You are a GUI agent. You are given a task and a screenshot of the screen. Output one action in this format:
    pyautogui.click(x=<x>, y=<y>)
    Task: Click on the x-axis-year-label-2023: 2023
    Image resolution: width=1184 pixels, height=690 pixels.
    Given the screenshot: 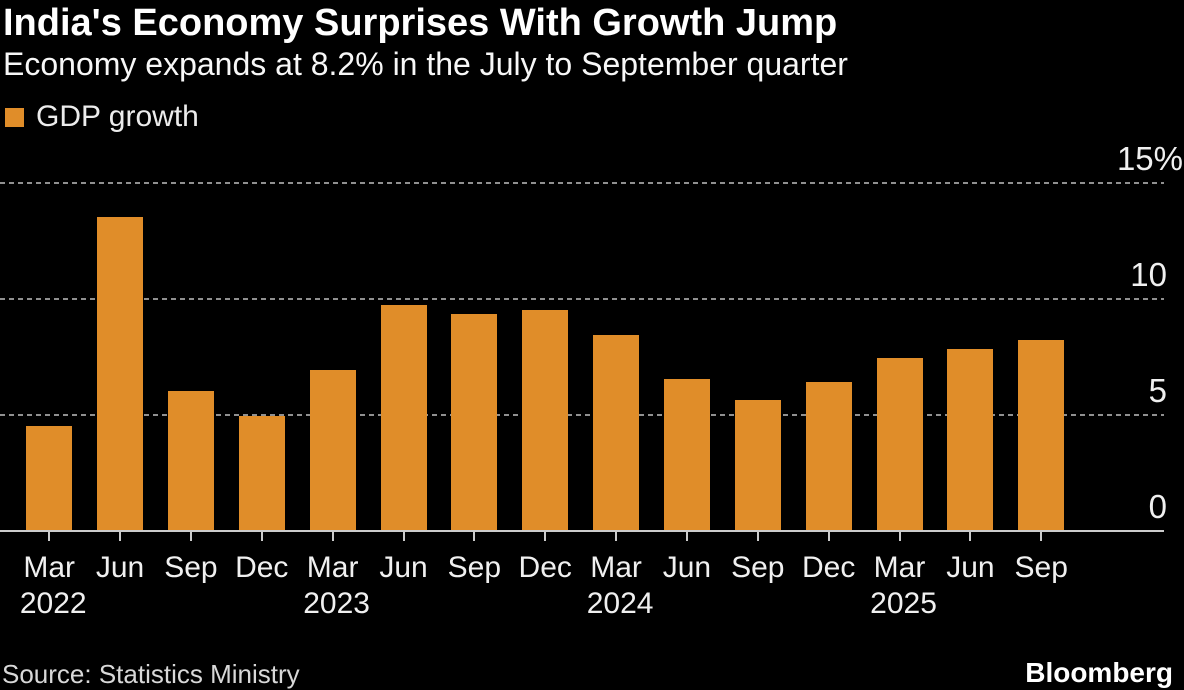 What is the action you would take?
    pyautogui.click(x=336, y=603)
    